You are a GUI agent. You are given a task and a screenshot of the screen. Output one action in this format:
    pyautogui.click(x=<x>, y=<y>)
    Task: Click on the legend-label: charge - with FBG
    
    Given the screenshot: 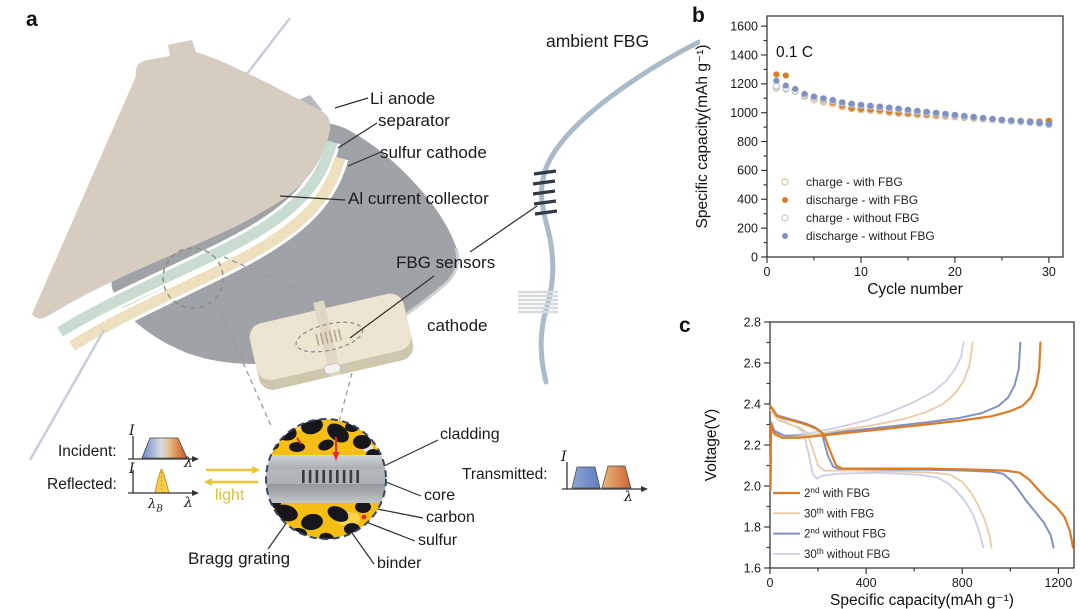 What is the action you would take?
    pyautogui.click(x=854, y=182)
    